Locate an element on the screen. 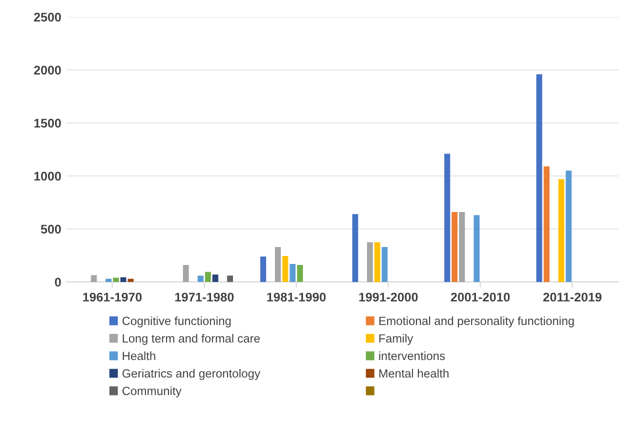  x-tick-label: 2001-2010 is located at coordinates (480, 297).